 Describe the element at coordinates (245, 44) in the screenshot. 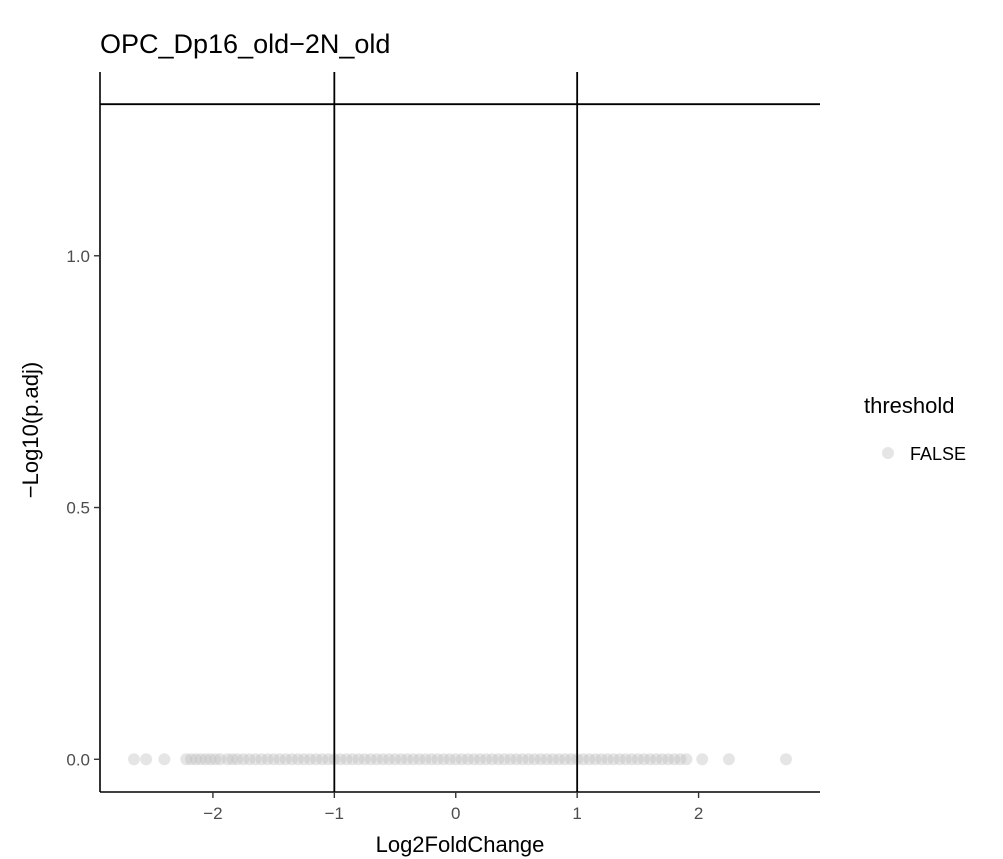

I see `chart-title: OPC_Dp16_old−2N_old` at that location.